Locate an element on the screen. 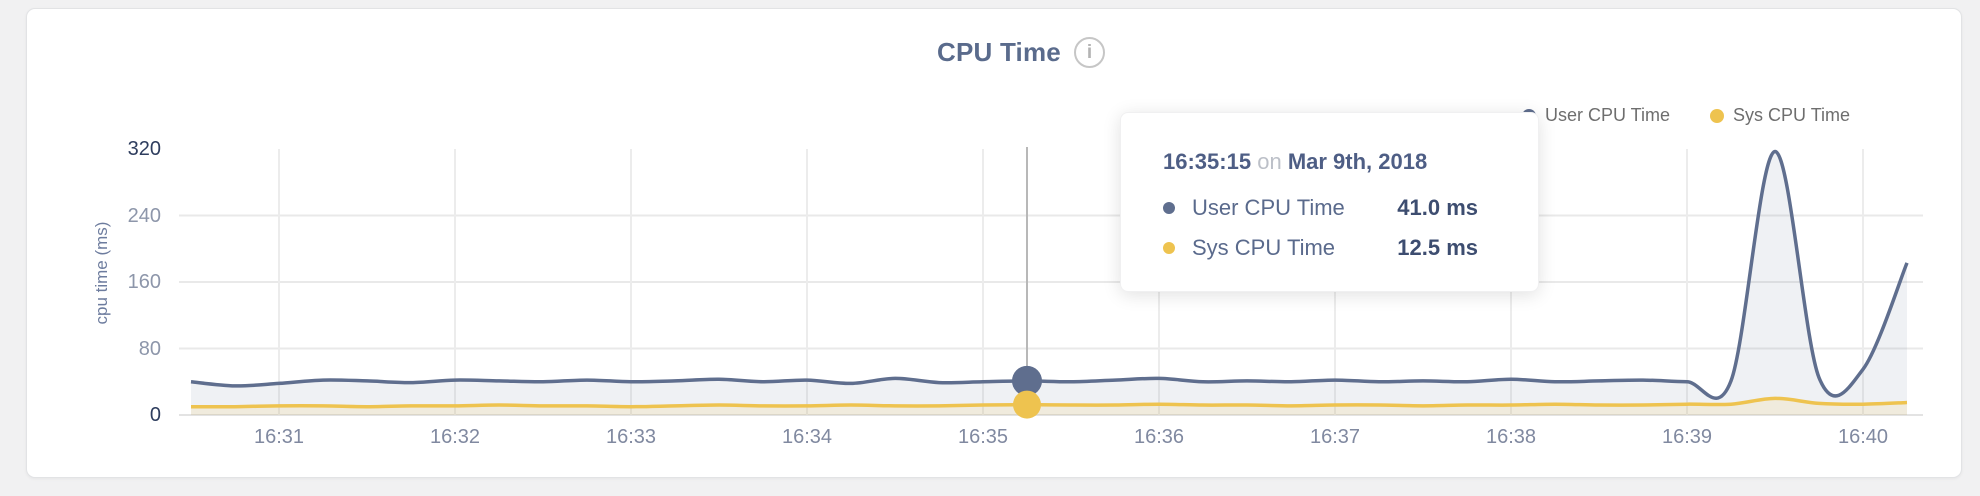 This screenshot has width=1980, height=496. tooltip-time: 16:35:15 is located at coordinates (1207, 161).